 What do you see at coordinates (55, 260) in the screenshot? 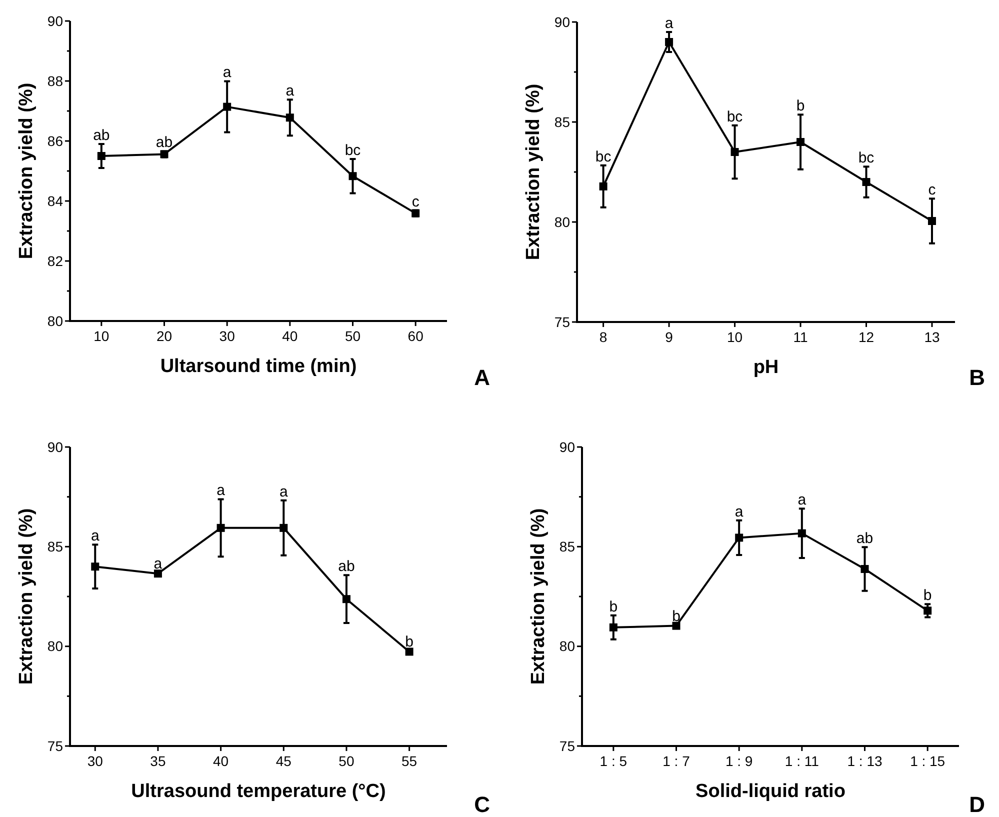
I see `y-tick-label: 82` at bounding box center [55, 260].